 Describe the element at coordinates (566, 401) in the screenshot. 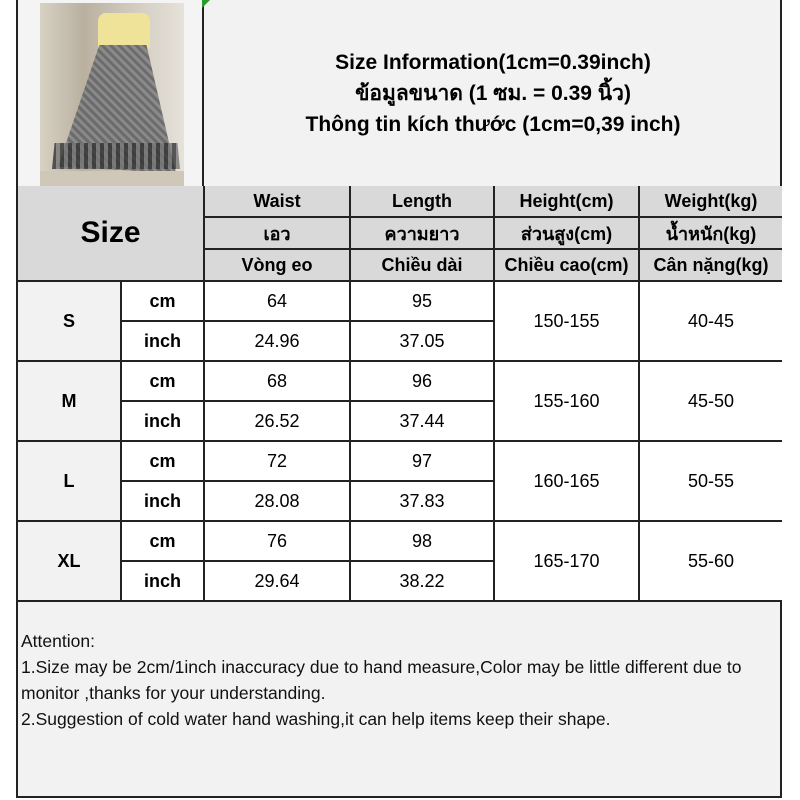

I see `height-range: 155-160` at that location.